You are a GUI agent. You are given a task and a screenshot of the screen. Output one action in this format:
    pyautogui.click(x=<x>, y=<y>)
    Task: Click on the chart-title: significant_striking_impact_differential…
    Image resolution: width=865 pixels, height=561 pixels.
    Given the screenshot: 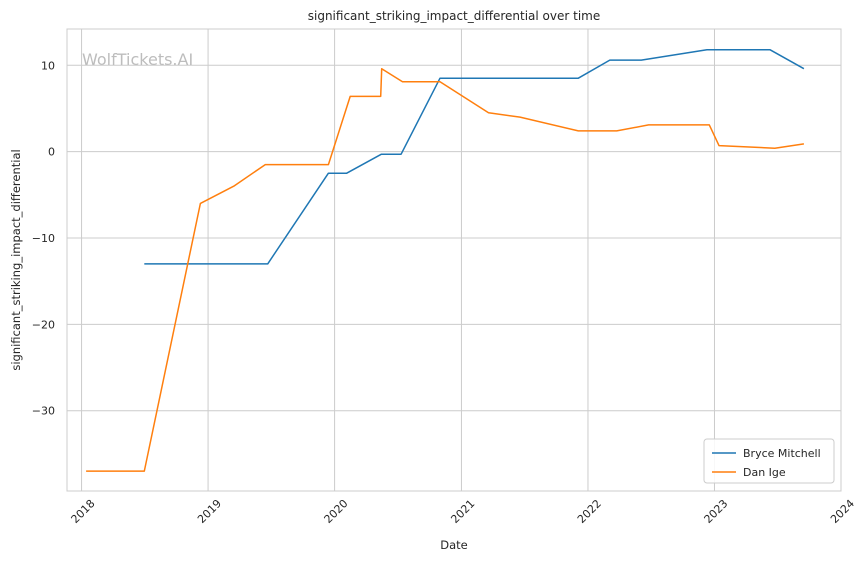 What is the action you would take?
    pyautogui.click(x=454, y=16)
    